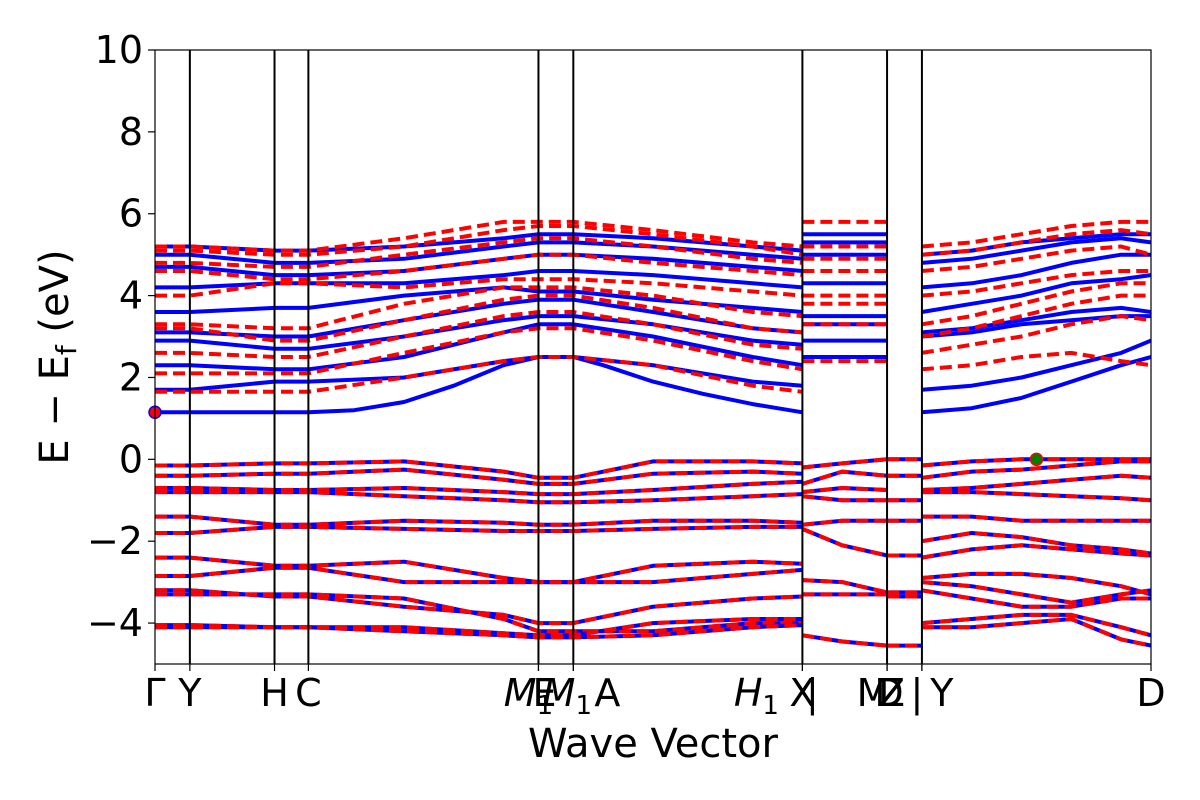 The height and width of the screenshot is (800, 1200). What do you see at coordinates (55, 410) in the screenshot?
I see `y-axis-title-main: E − E` at bounding box center [55, 410].